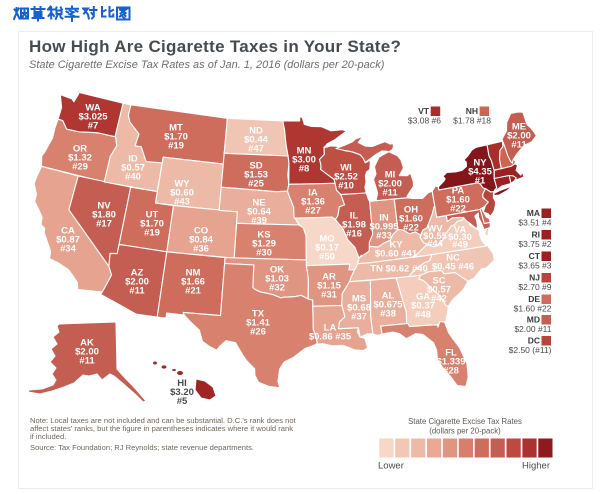 This screenshot has height=494, width=603. What do you see at coordinates (104, 205) in the screenshot?
I see `svg-text: NV` at bounding box center [104, 205].